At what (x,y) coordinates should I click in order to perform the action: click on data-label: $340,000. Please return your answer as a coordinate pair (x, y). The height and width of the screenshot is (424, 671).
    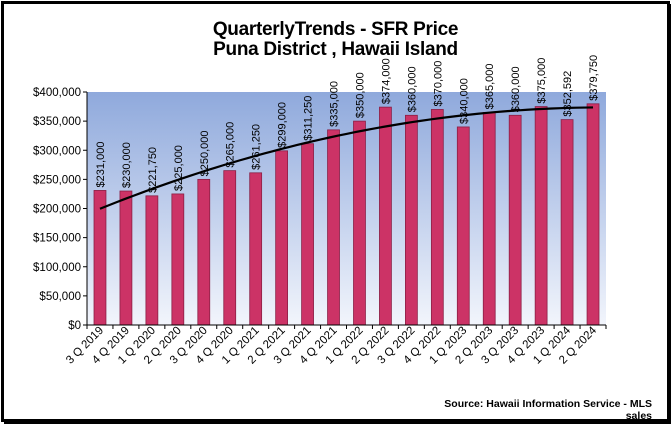
    Looking at the image, I should click on (464, 101).